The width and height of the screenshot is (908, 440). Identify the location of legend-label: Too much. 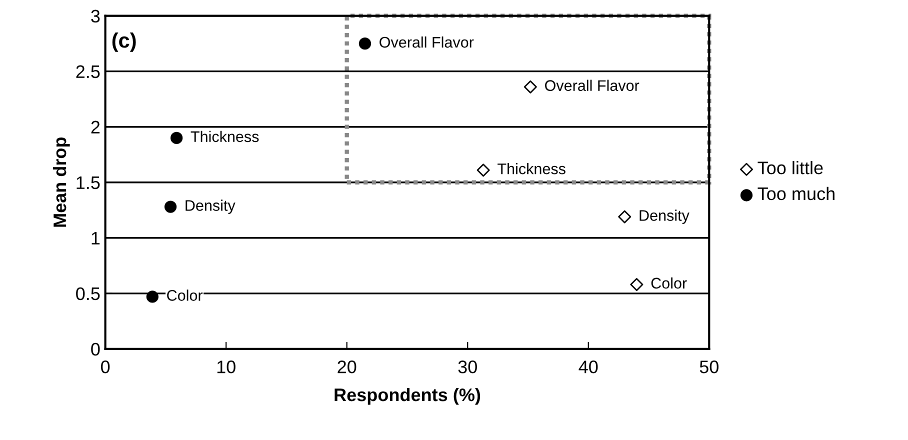
(796, 193).